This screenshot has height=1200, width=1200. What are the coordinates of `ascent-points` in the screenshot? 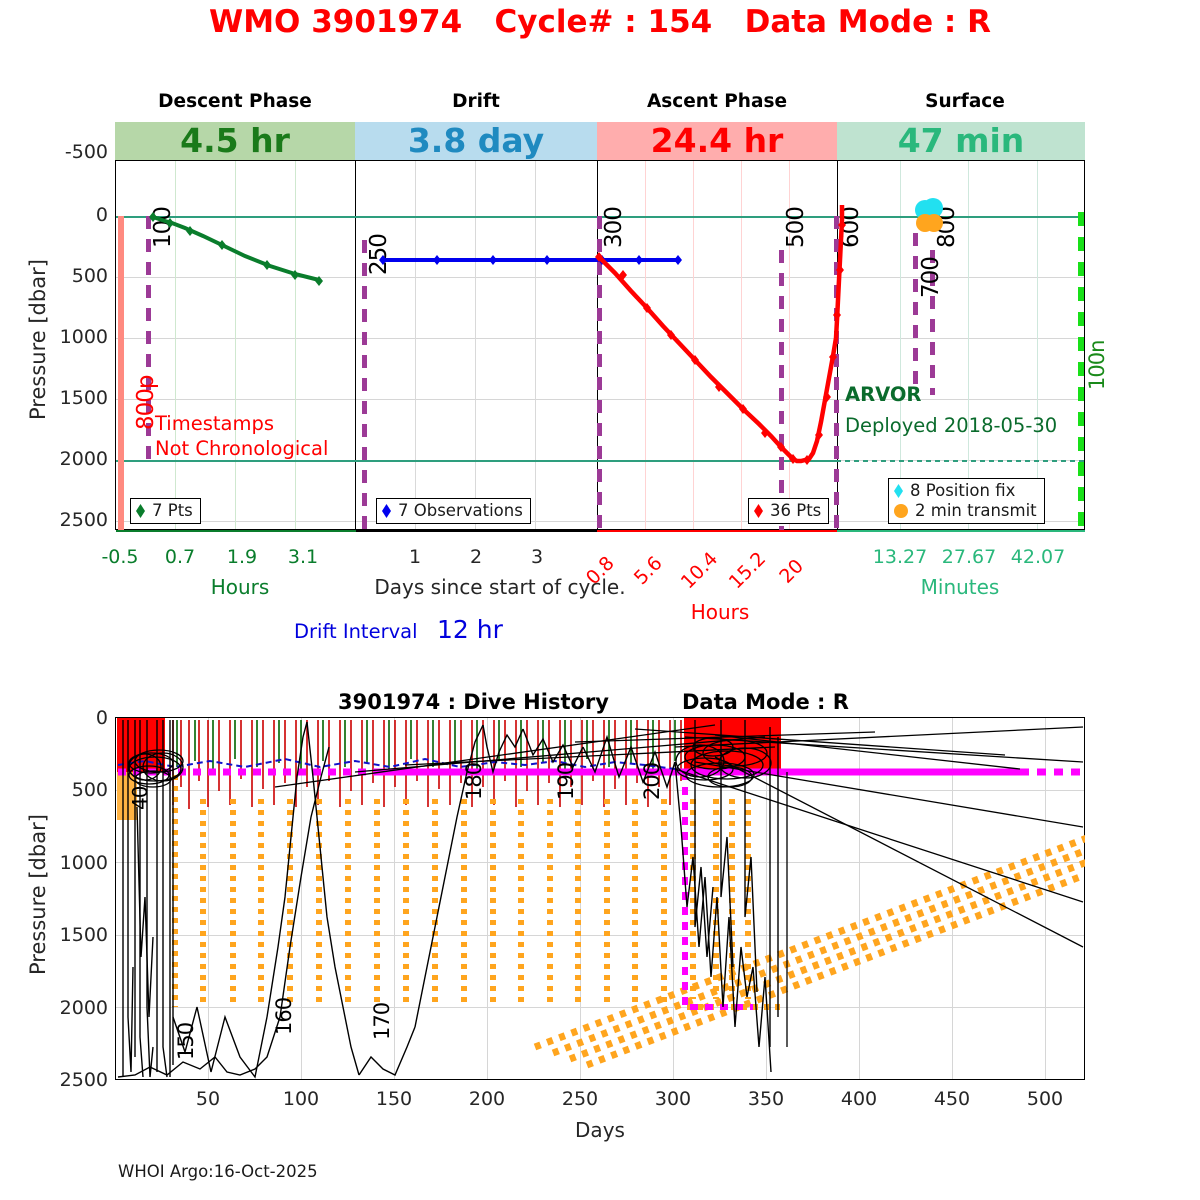 It's located at (720, 342).